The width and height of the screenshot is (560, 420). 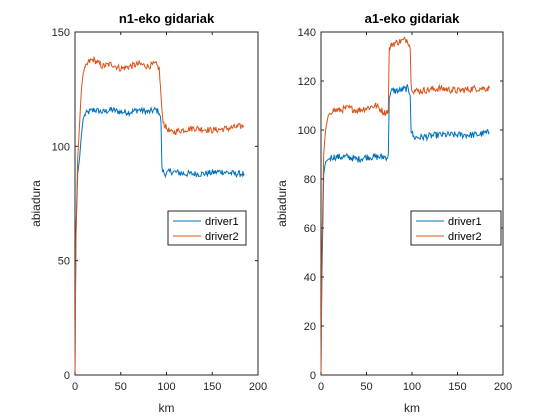 I want to click on y-tick-label: 80, so click(x=310, y=180).